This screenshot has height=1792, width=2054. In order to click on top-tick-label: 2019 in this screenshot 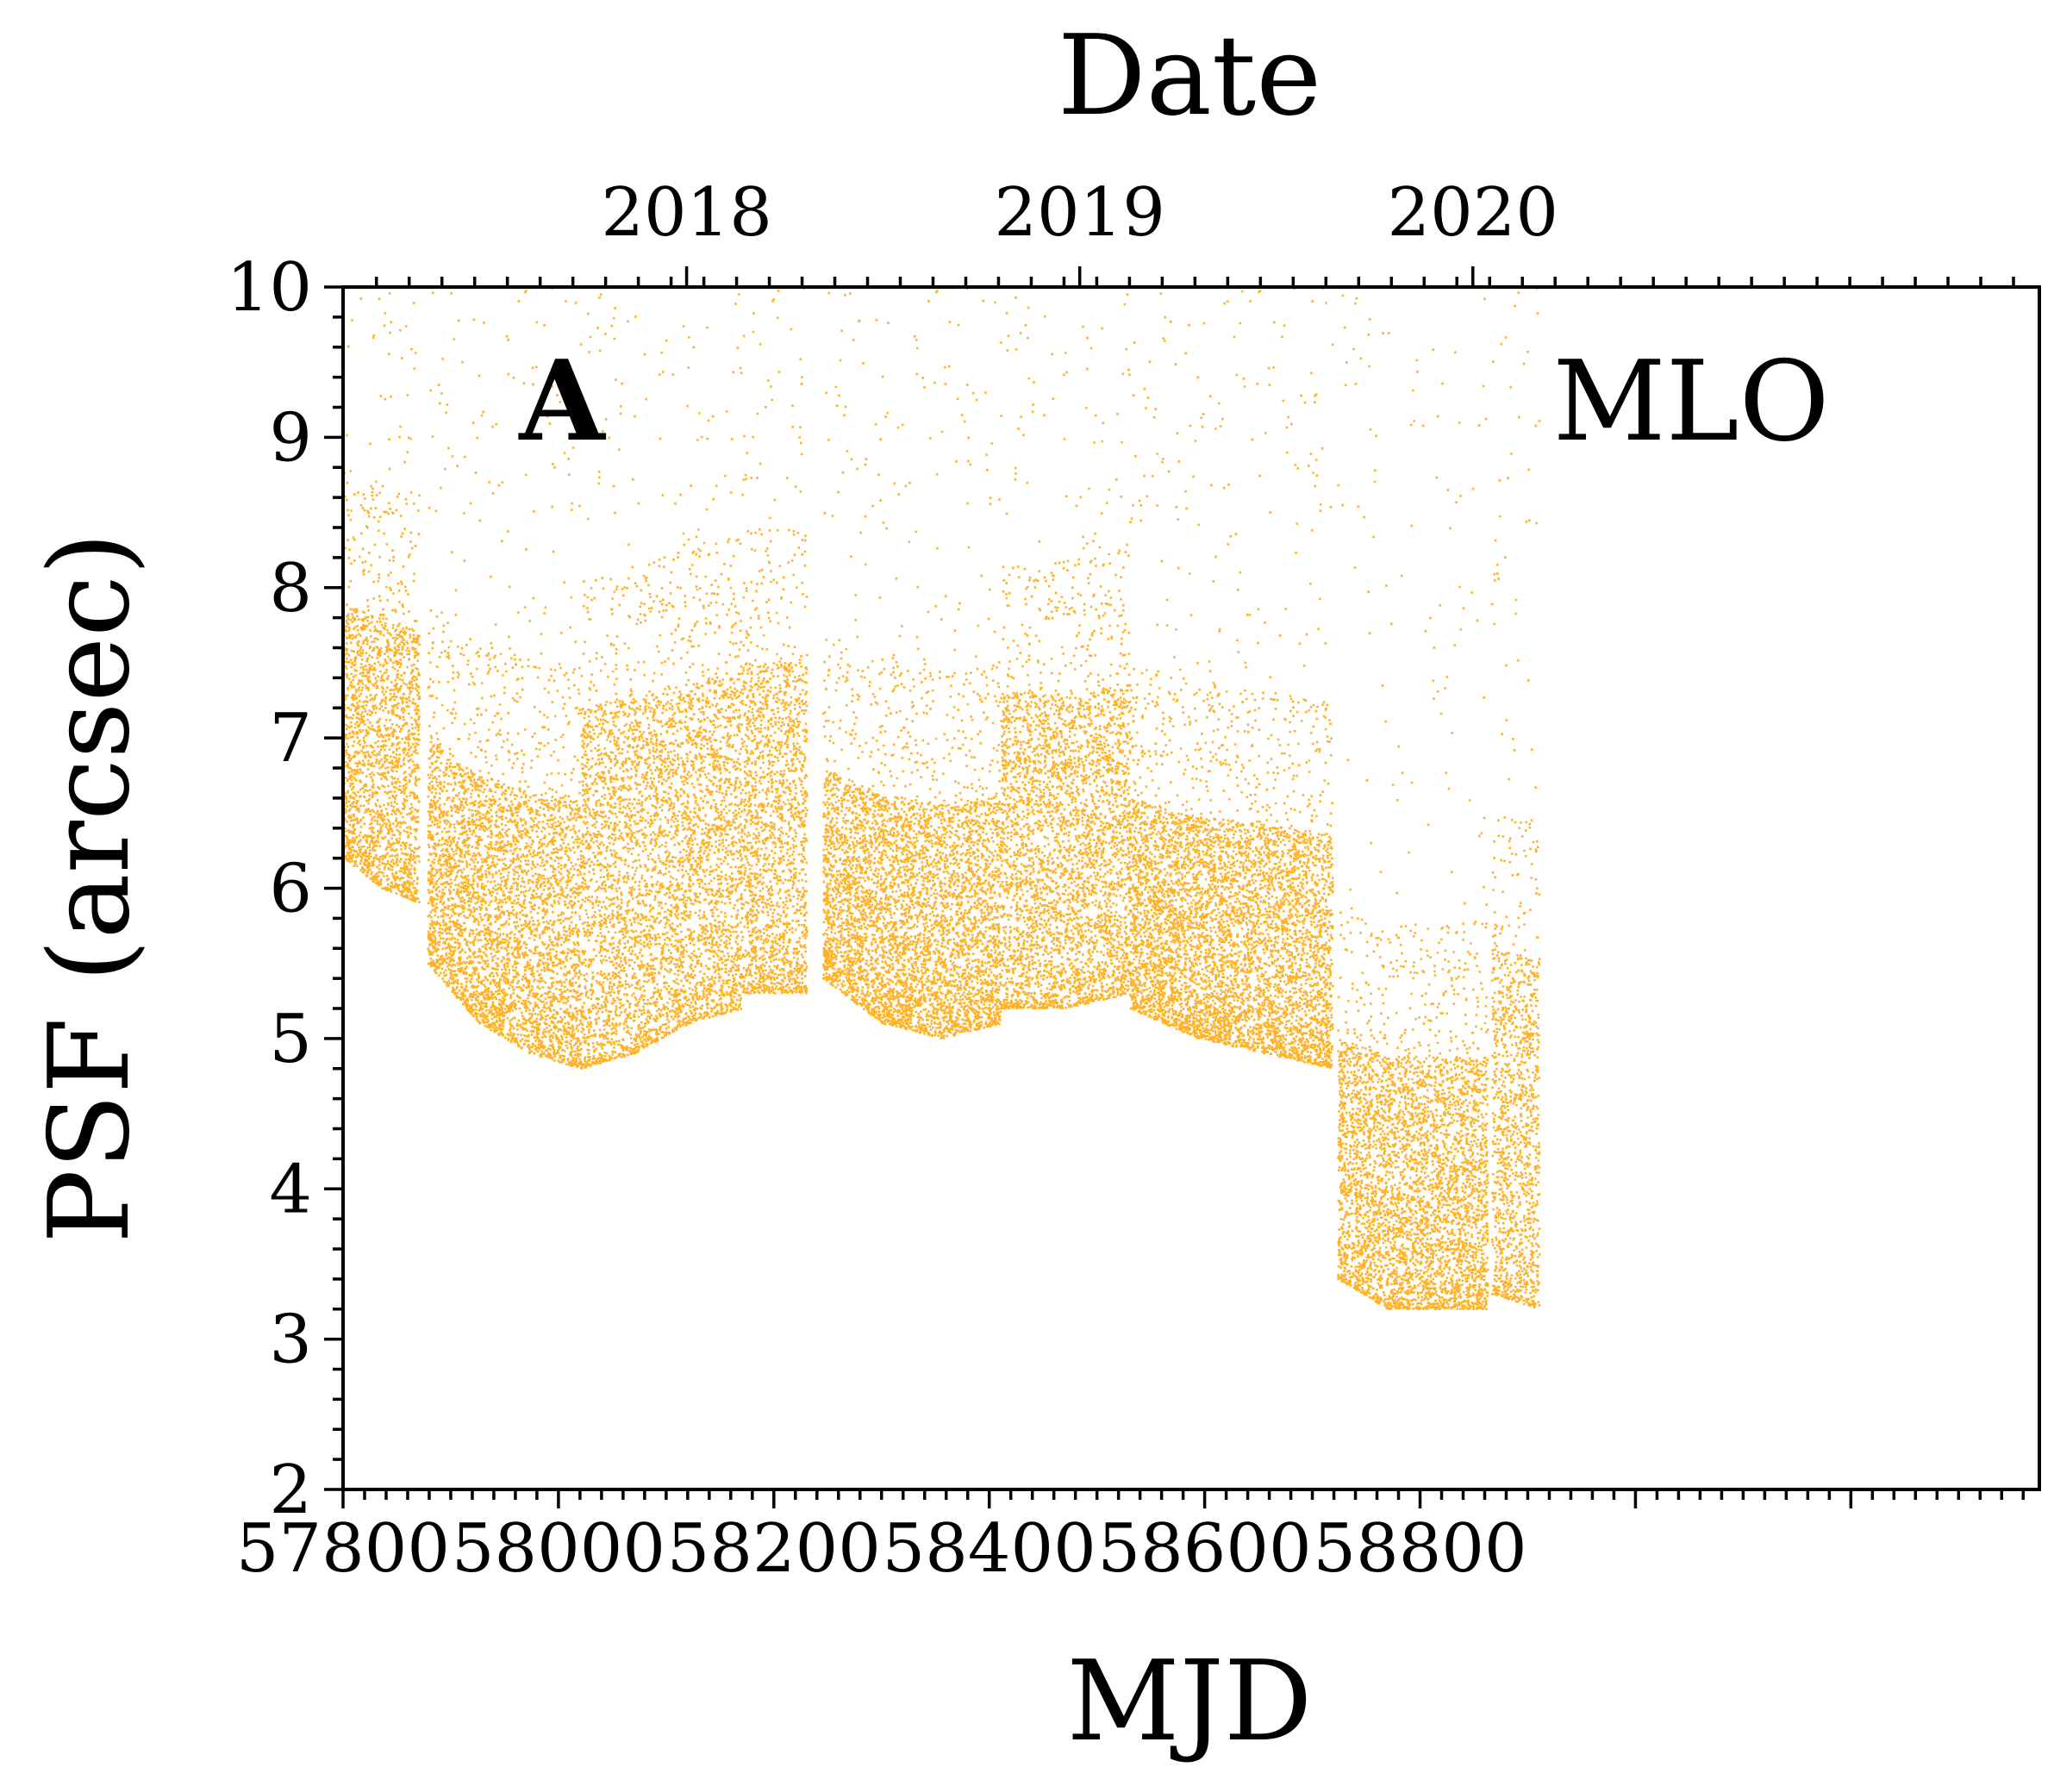, I will do `click(1079, 213)`.